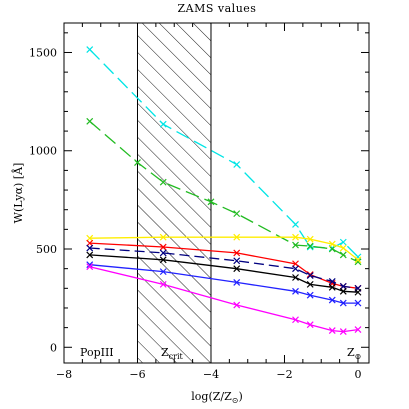 This screenshot has height=409, width=409. I want to click on annotation-zsun-sub: ⊙, so click(358, 356).